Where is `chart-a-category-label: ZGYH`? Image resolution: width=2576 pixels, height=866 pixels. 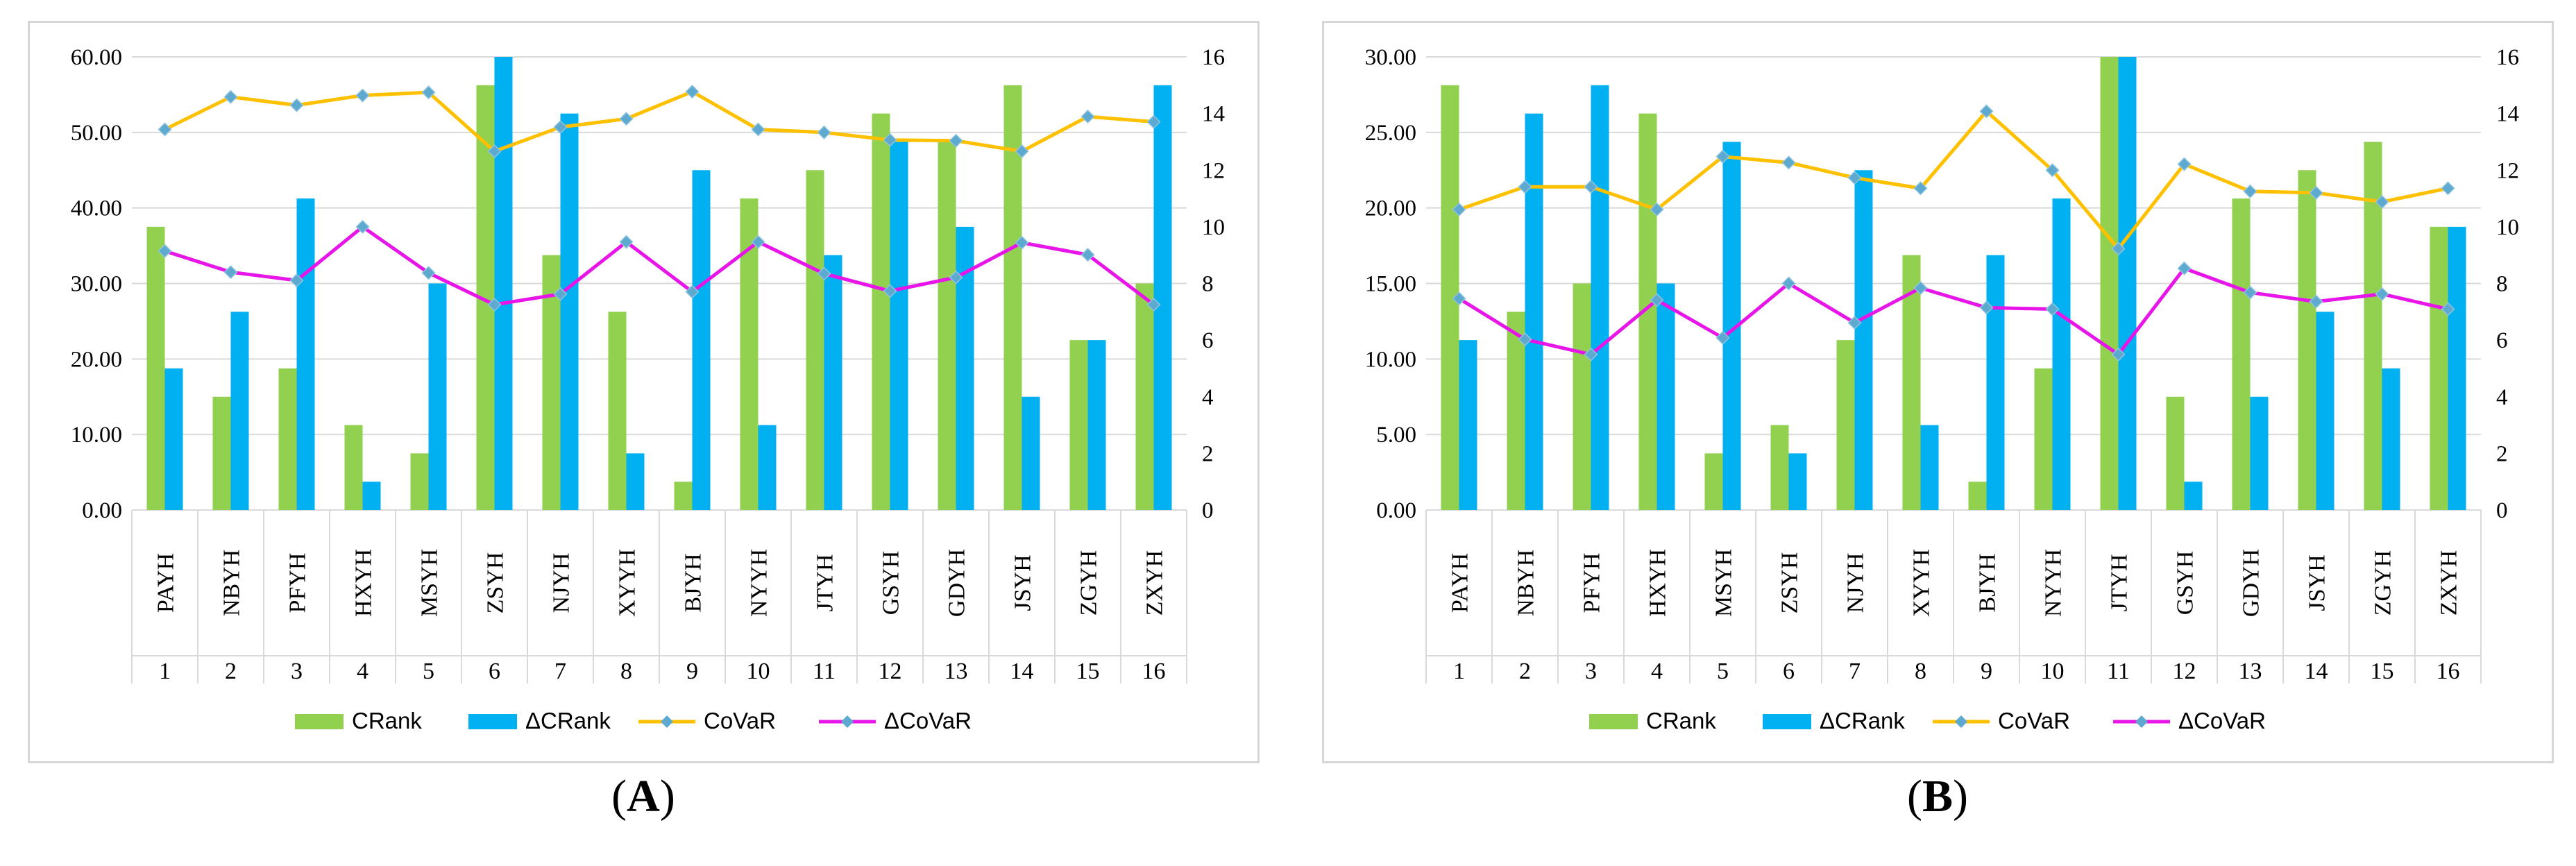
chart-a-category-label: ZGYH is located at coordinates (1089, 583).